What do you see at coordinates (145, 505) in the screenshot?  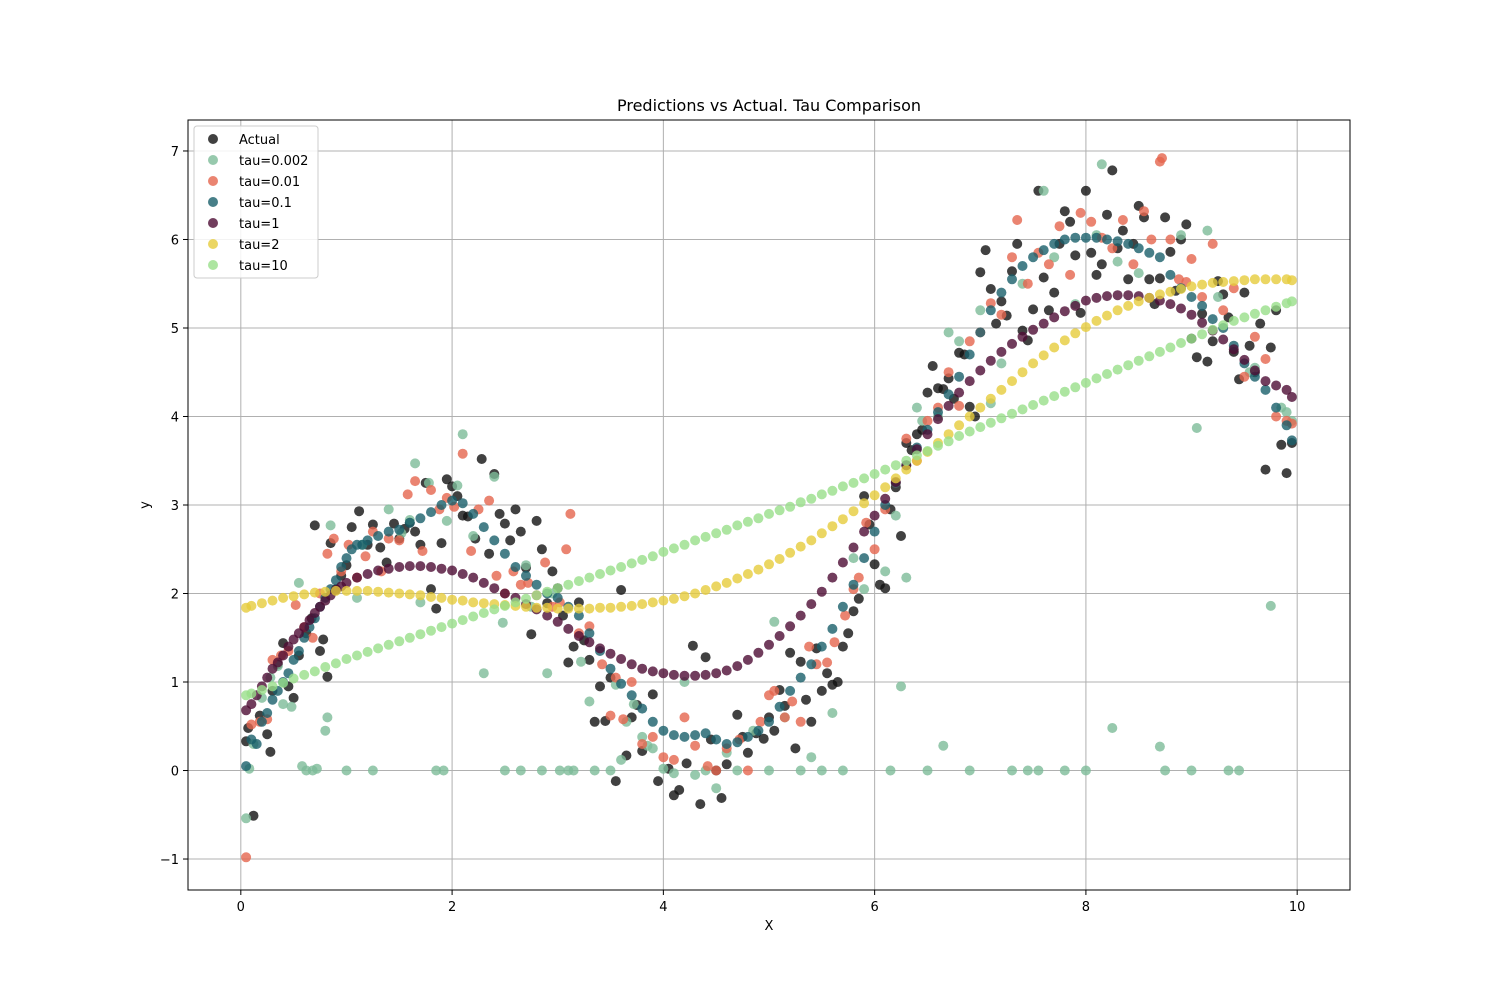 I see `y-axis-label: y` at bounding box center [145, 505].